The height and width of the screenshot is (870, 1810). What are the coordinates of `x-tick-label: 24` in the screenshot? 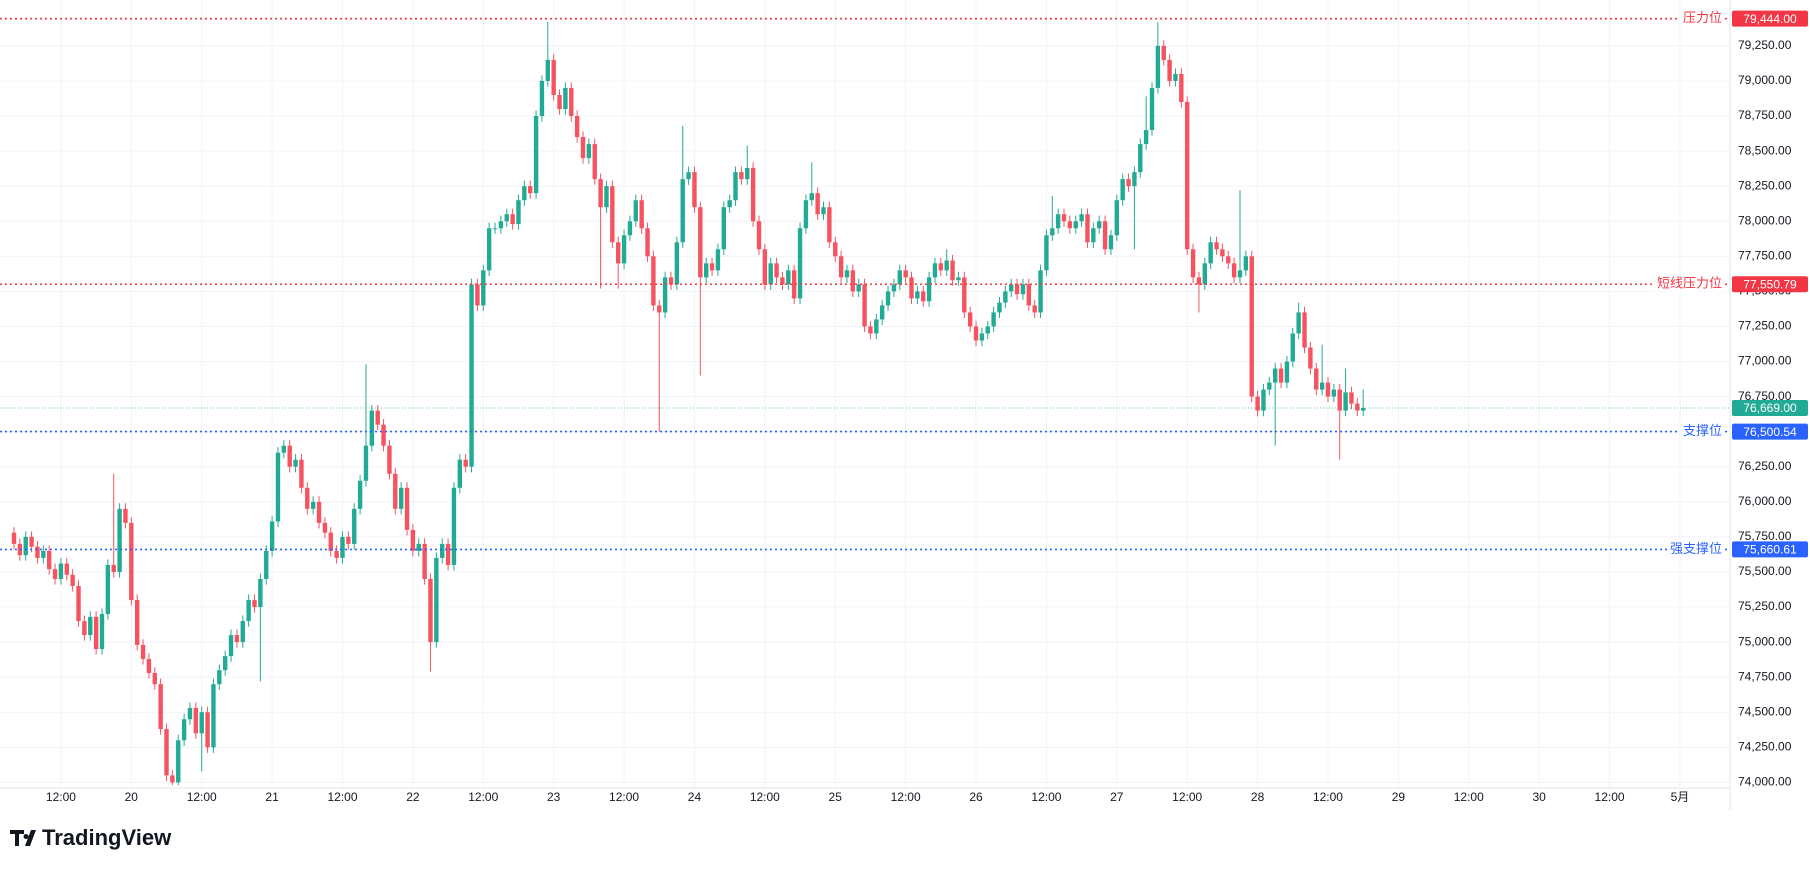 It's located at (695, 797).